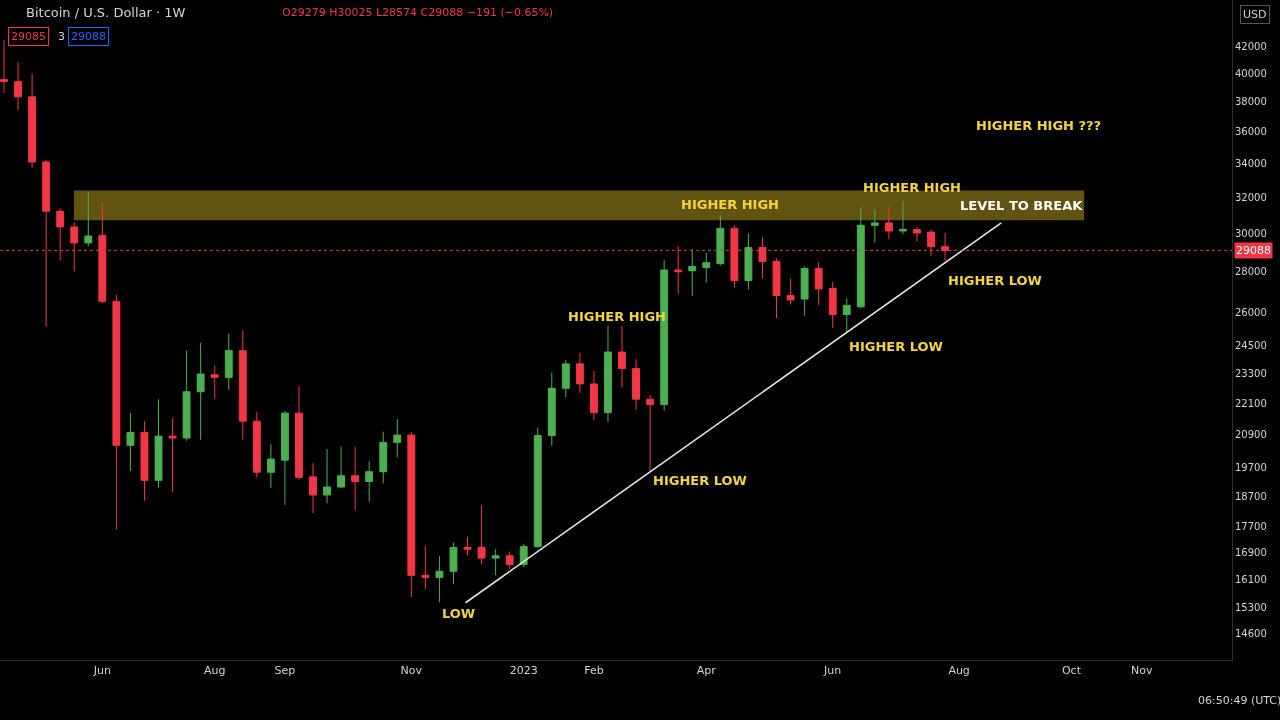  What do you see at coordinates (1251, 374) in the screenshot?
I see `y-tick-label: 23300` at bounding box center [1251, 374].